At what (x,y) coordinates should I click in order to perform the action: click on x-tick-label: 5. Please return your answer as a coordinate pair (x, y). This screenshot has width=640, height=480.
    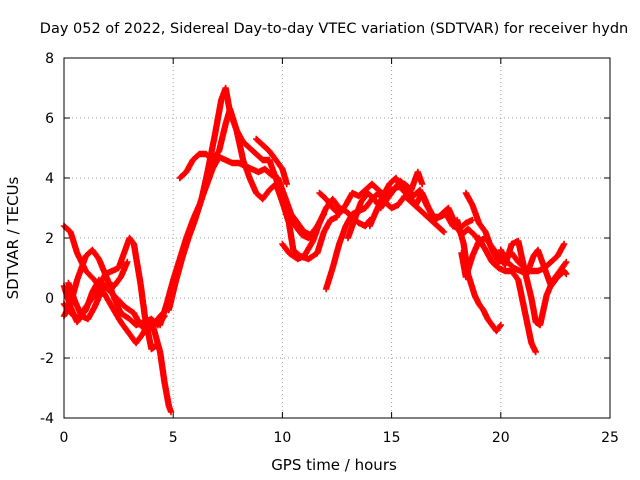
    Looking at the image, I should click on (173, 438).